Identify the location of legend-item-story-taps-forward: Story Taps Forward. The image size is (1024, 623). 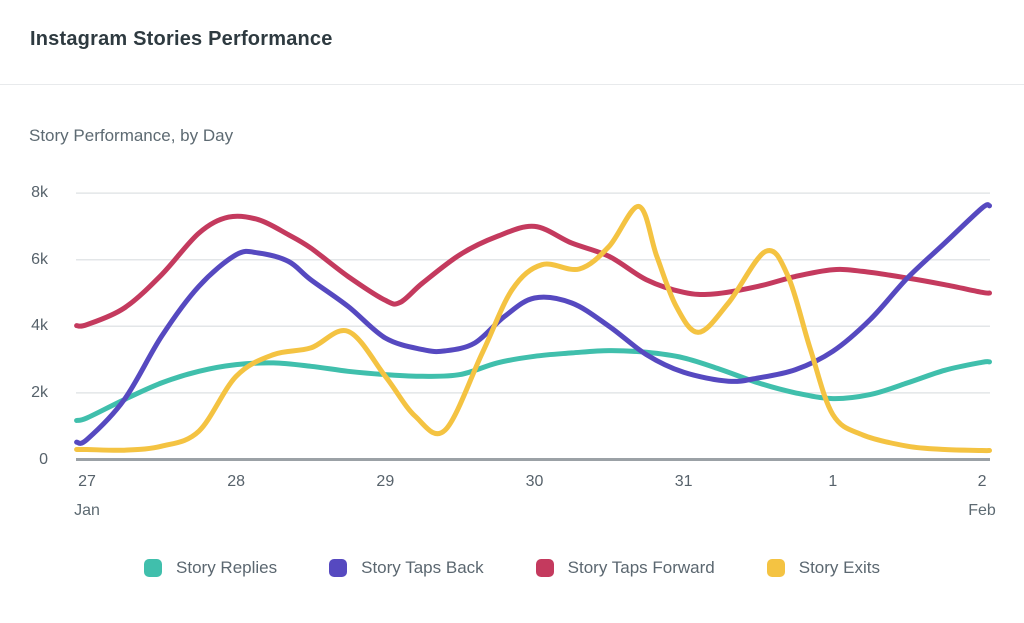
(625, 568).